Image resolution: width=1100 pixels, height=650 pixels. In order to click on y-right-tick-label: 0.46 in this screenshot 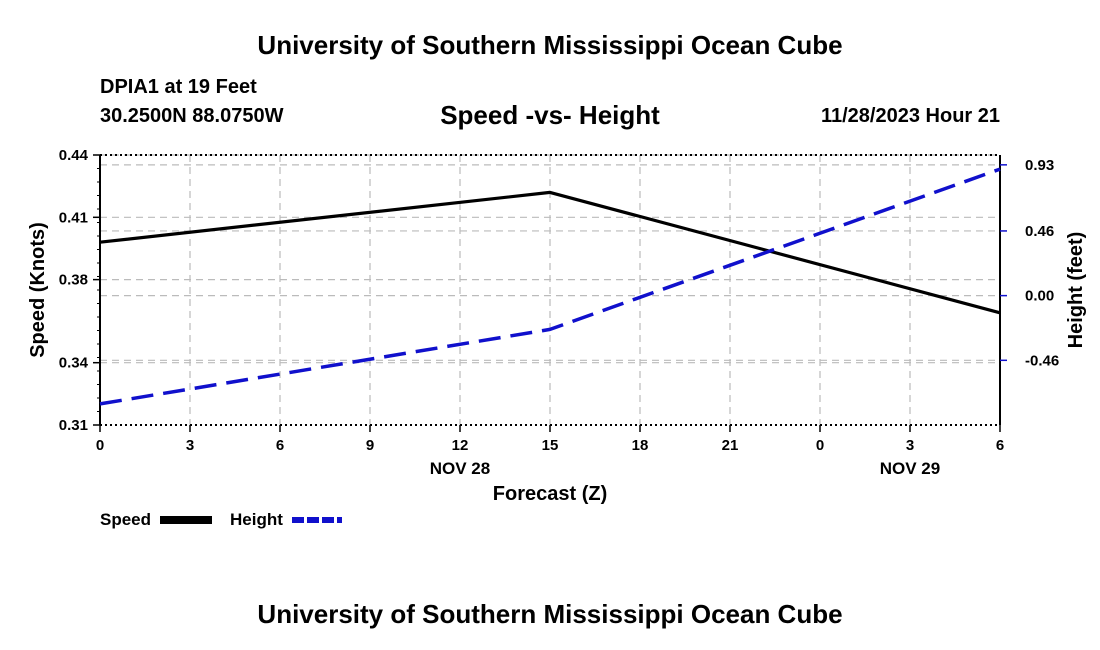, I will do `click(1039, 231)`.